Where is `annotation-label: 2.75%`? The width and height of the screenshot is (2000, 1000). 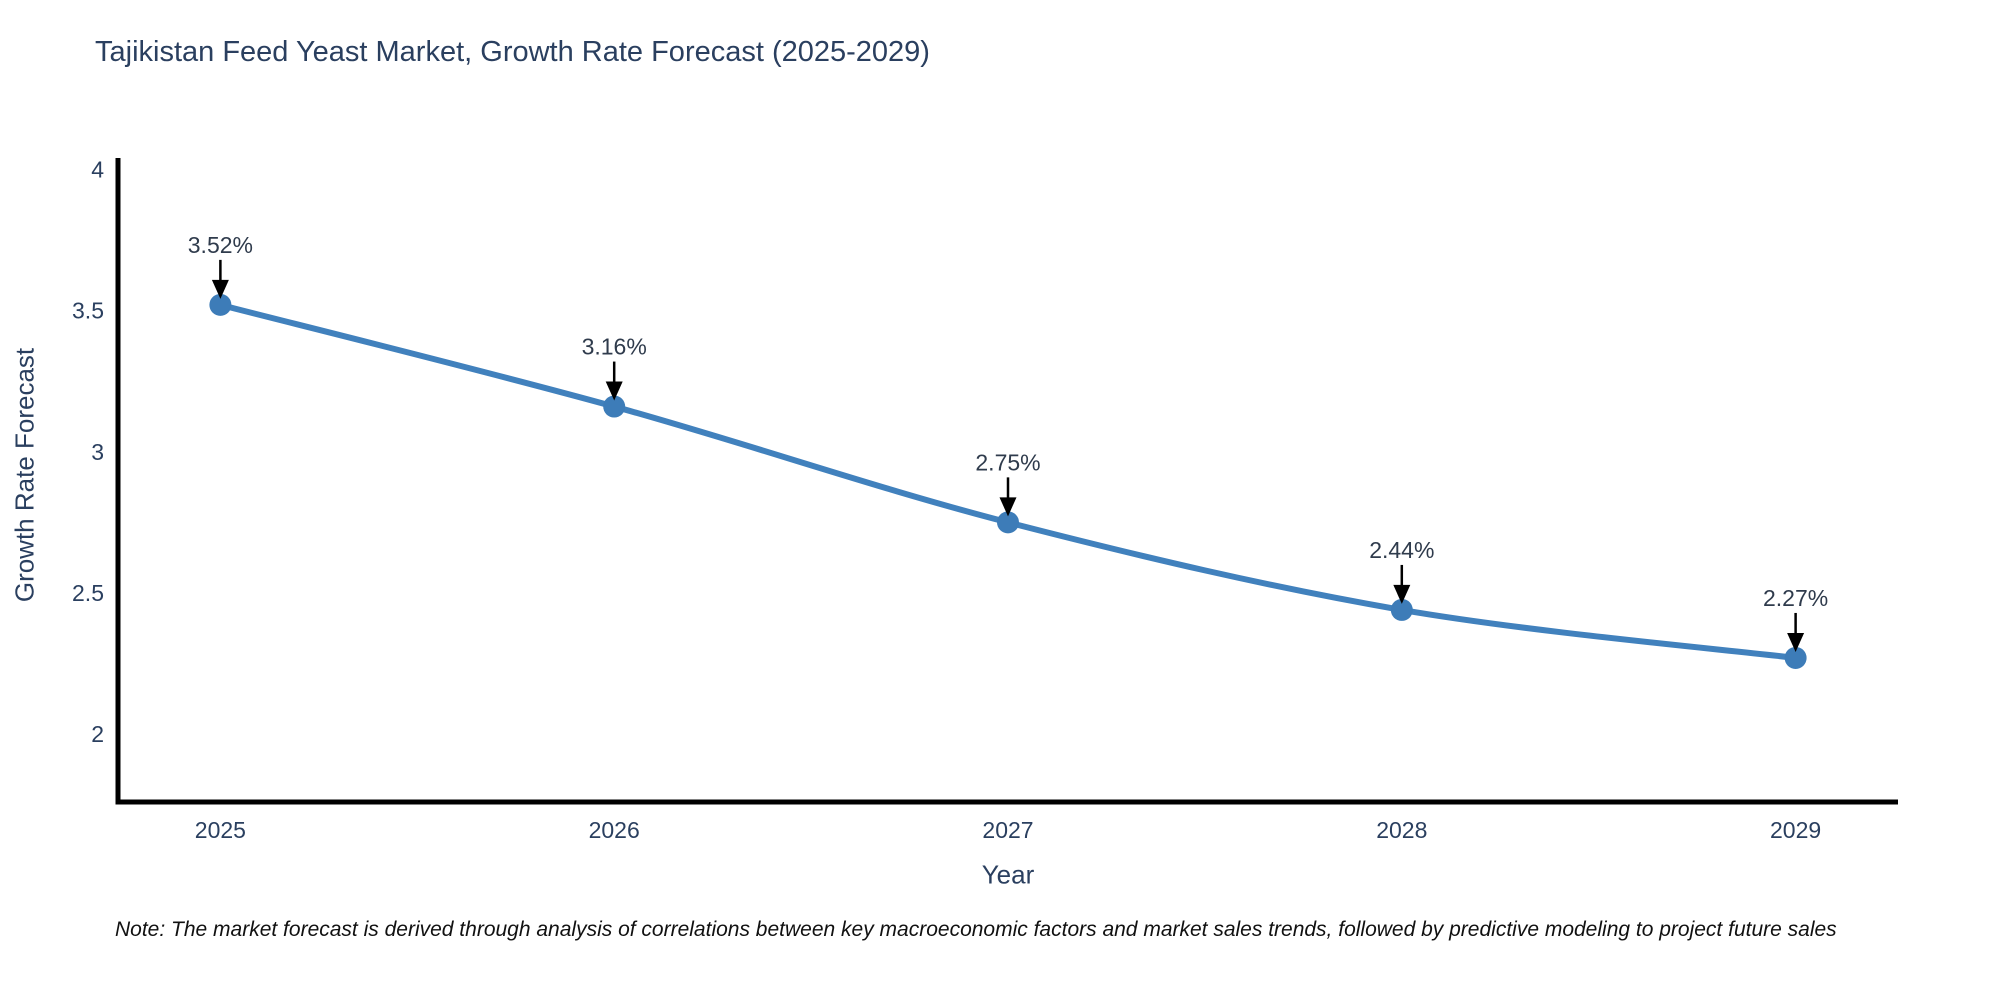
annotation-label: 2.75% is located at coordinates (1007, 462).